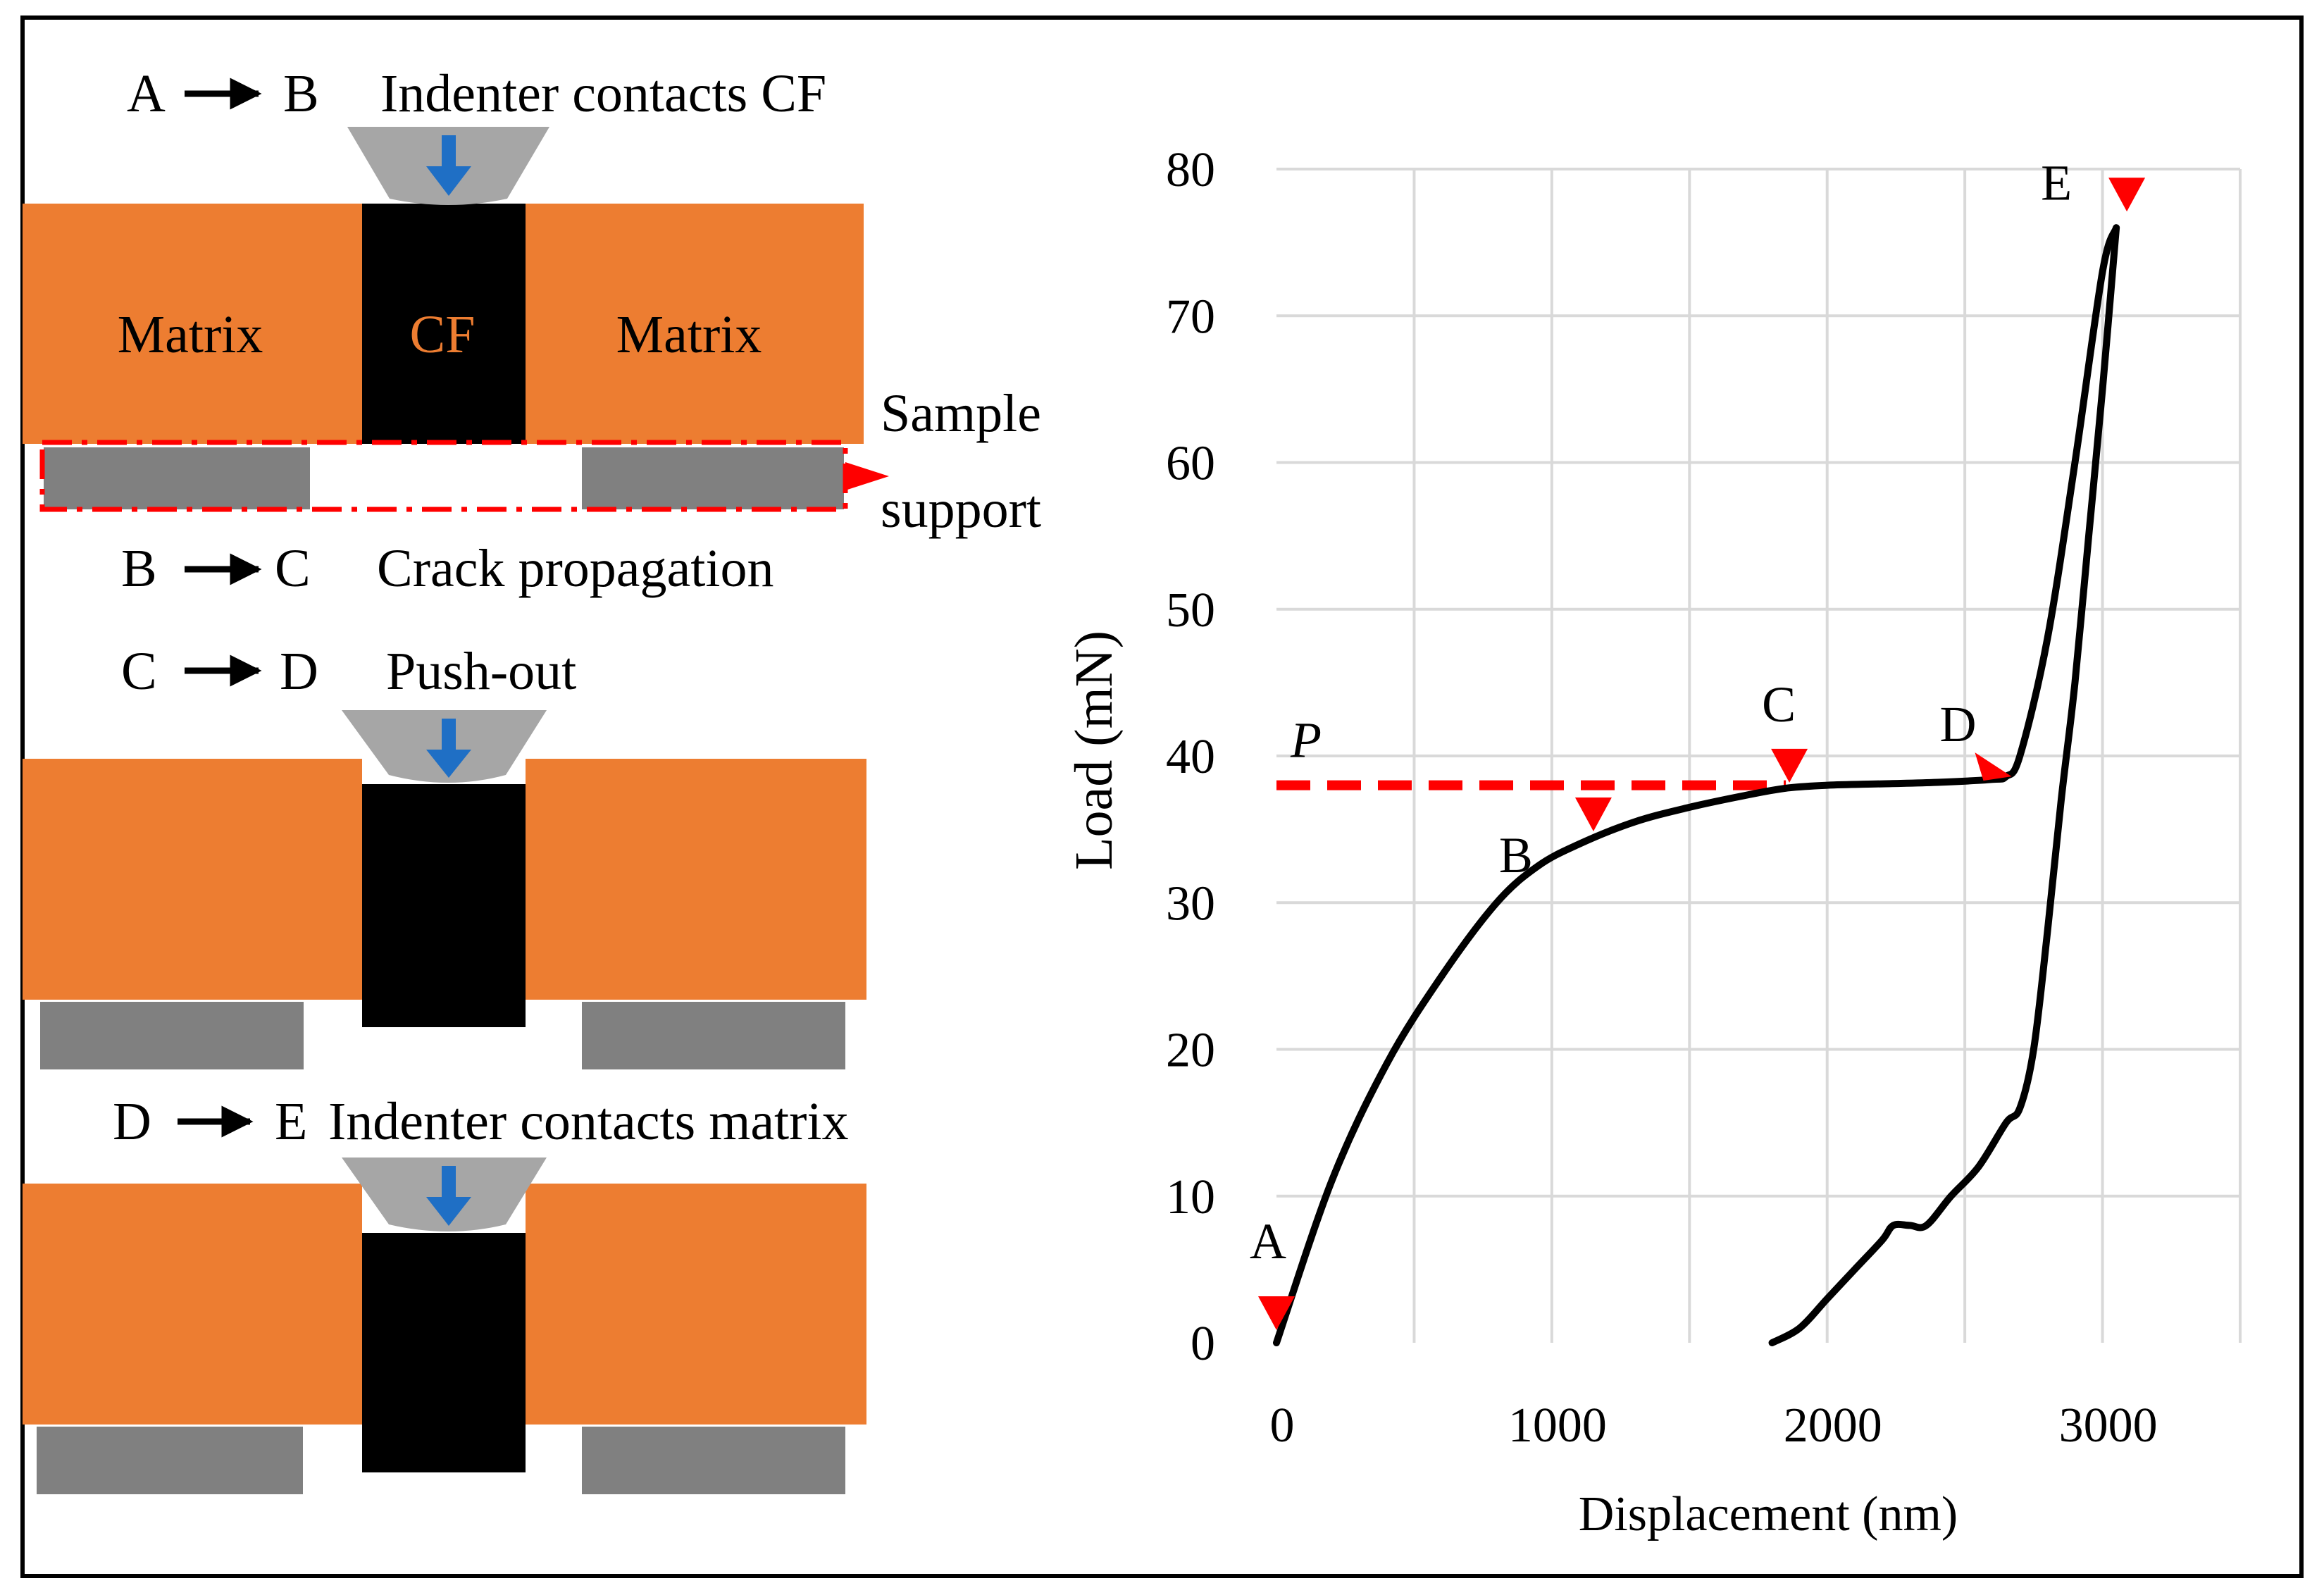 This screenshot has height=1595, width=2324. What do you see at coordinates (146, 93) in the screenshot?
I see `stage1-from-label: A` at bounding box center [146, 93].